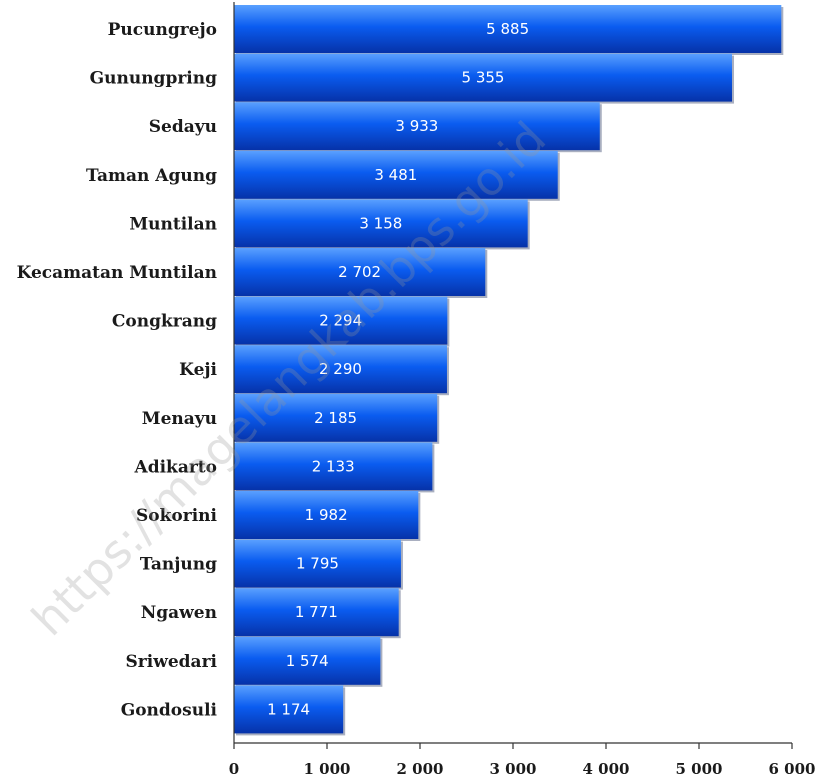 Image resolution: width=823 pixels, height=782 pixels. Describe the element at coordinates (327, 769) in the screenshot. I see `x-tick-label: 1 000` at that location.